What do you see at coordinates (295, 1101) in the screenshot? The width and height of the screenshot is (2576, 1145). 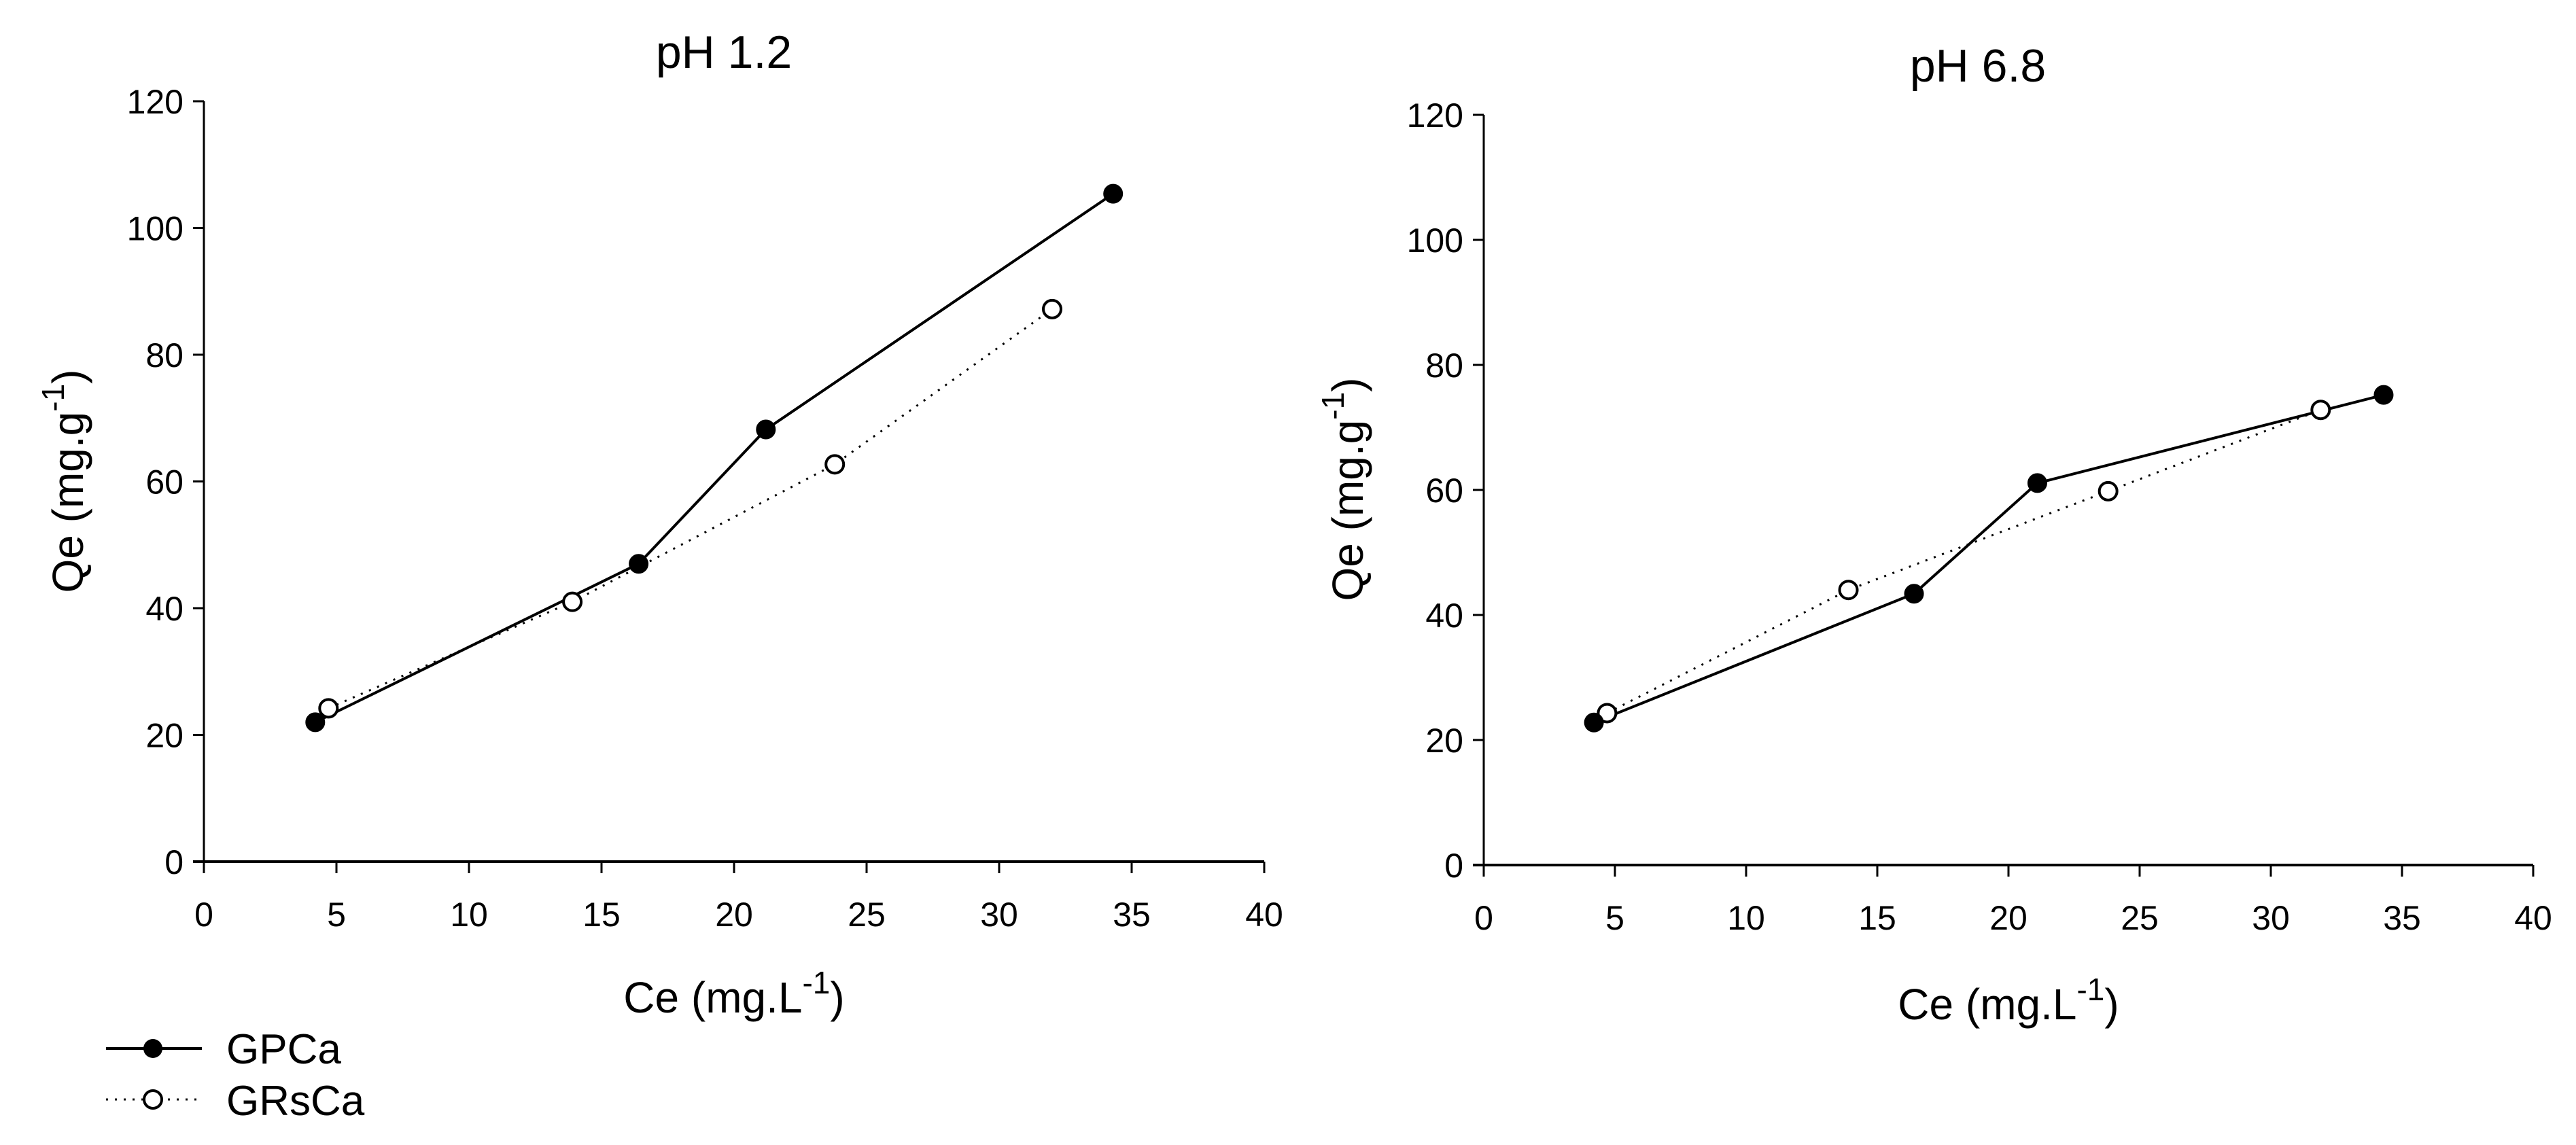 I see `legend-label: GRsCa` at bounding box center [295, 1101].